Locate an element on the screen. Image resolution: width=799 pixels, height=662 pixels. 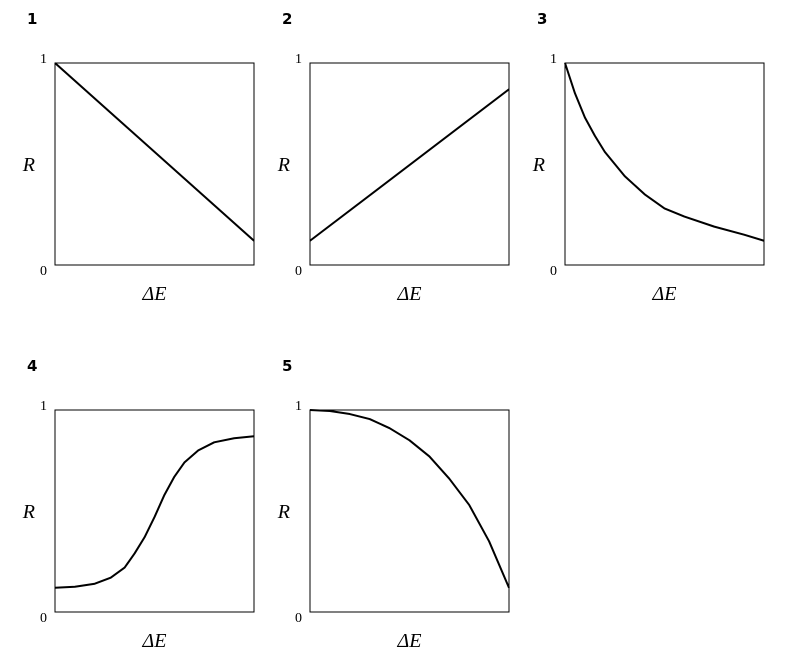
panel-number: 5 is located at coordinates (287, 366).